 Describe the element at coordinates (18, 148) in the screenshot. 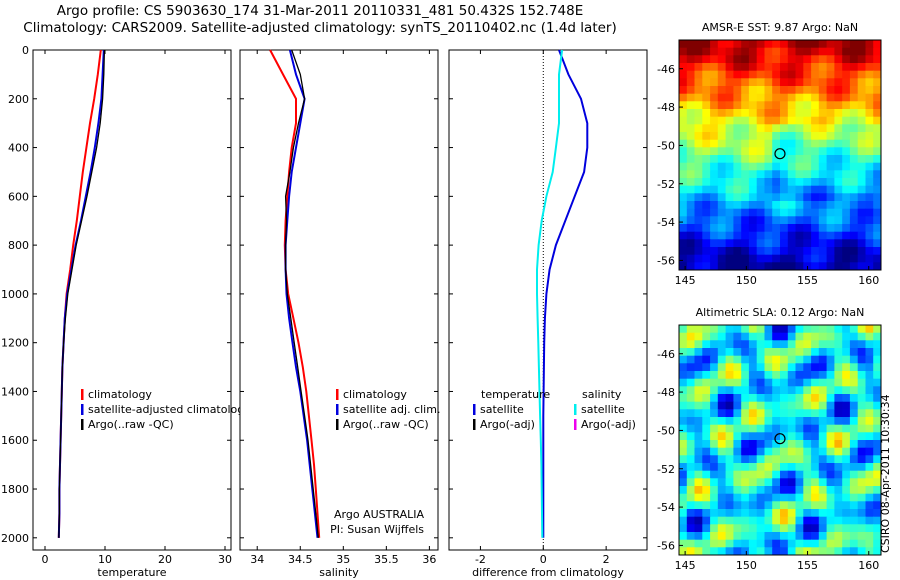

I see `depth-tick-label: 400` at that location.